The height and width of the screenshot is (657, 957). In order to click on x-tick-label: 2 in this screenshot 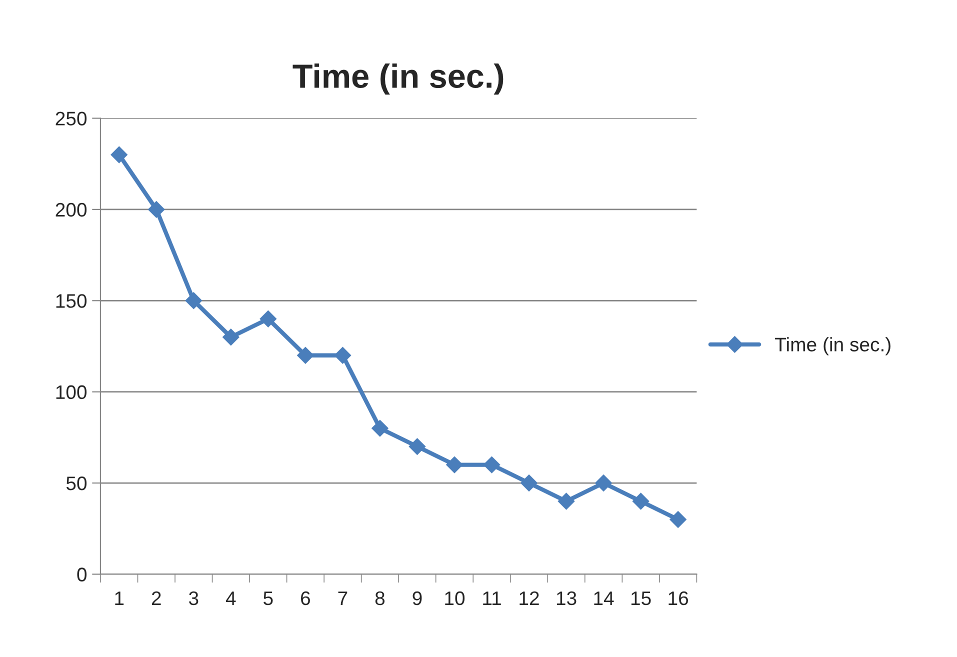, I will do `click(156, 598)`.